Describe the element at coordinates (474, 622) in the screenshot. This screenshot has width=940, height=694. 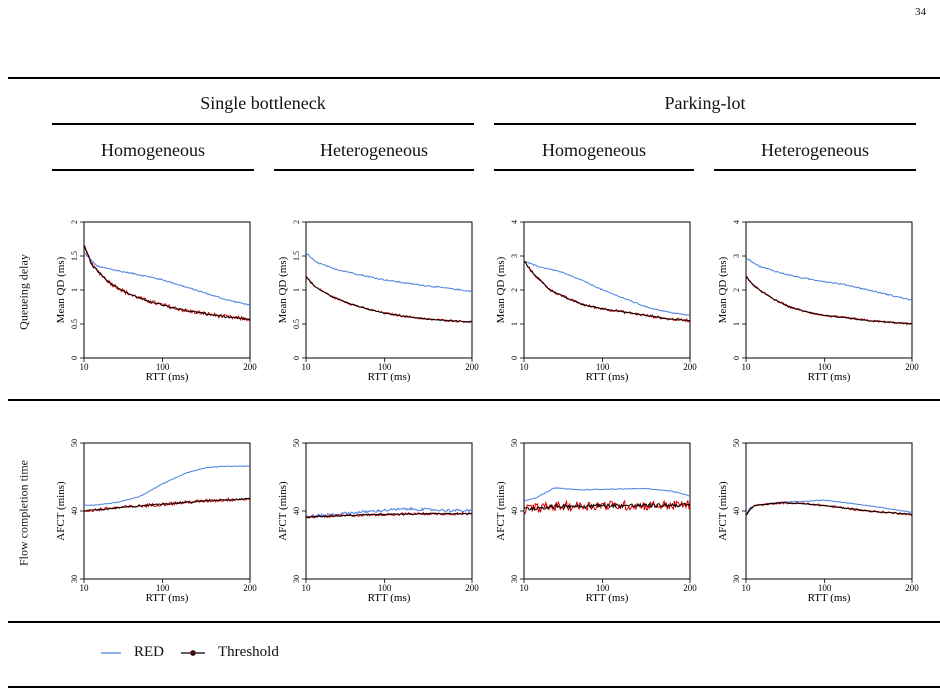
I see `bottom-rule-upper` at that location.